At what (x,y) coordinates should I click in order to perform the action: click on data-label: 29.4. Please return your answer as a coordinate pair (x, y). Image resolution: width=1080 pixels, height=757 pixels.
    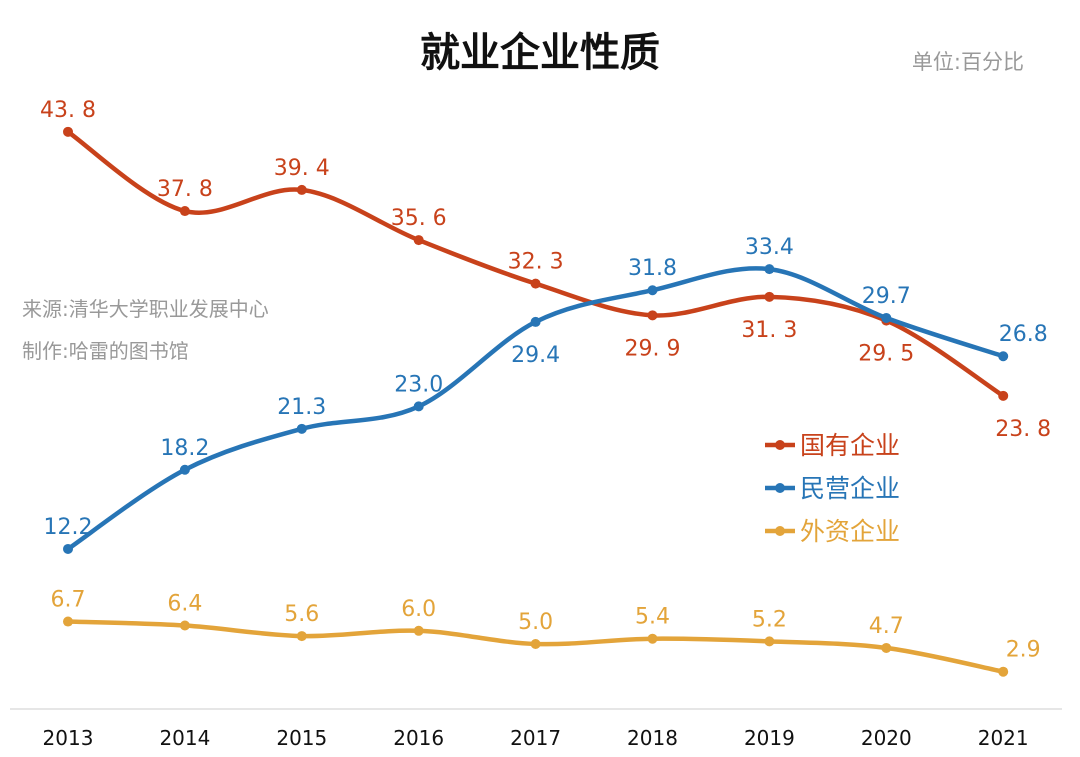
    Looking at the image, I should click on (535, 355).